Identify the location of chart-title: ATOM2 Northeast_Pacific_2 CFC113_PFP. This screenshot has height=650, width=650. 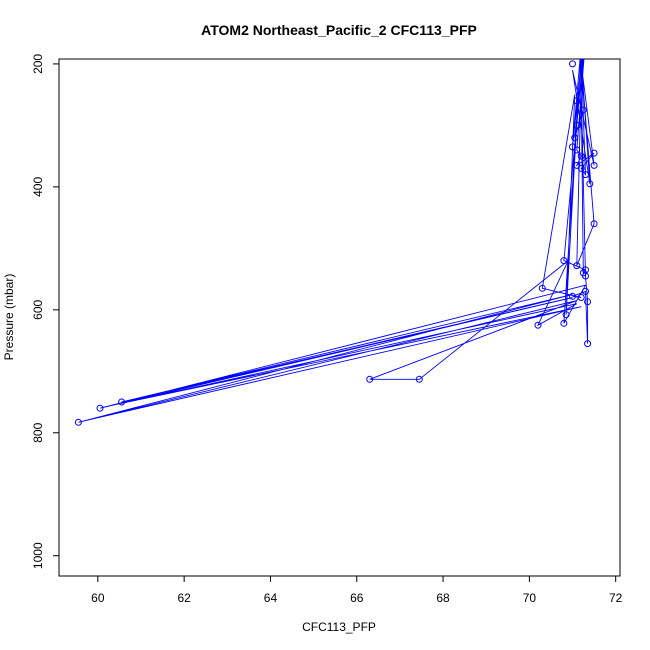
(339, 30).